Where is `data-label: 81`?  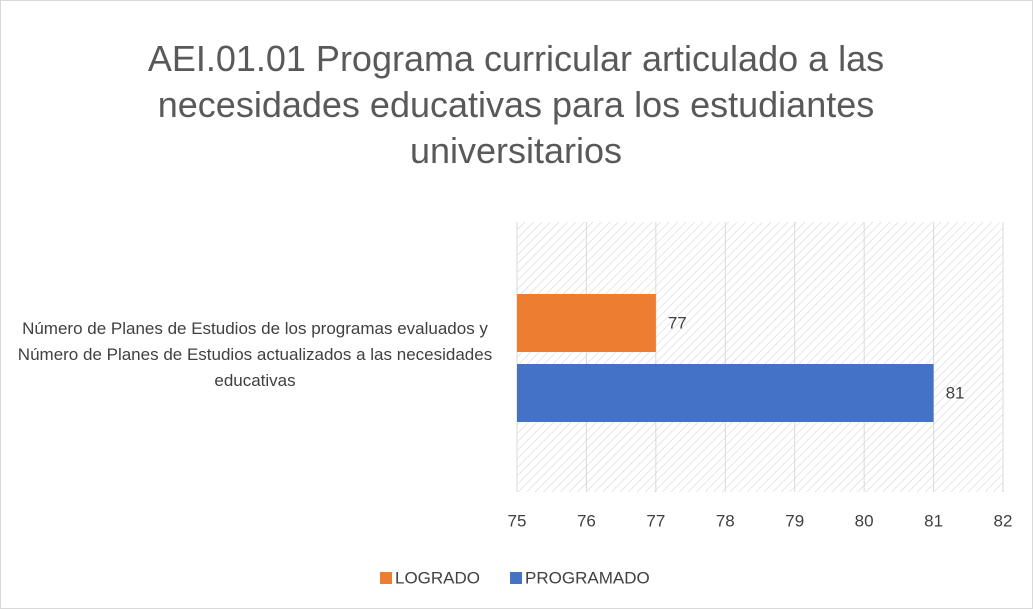
data-label: 81 is located at coordinates (955, 392).